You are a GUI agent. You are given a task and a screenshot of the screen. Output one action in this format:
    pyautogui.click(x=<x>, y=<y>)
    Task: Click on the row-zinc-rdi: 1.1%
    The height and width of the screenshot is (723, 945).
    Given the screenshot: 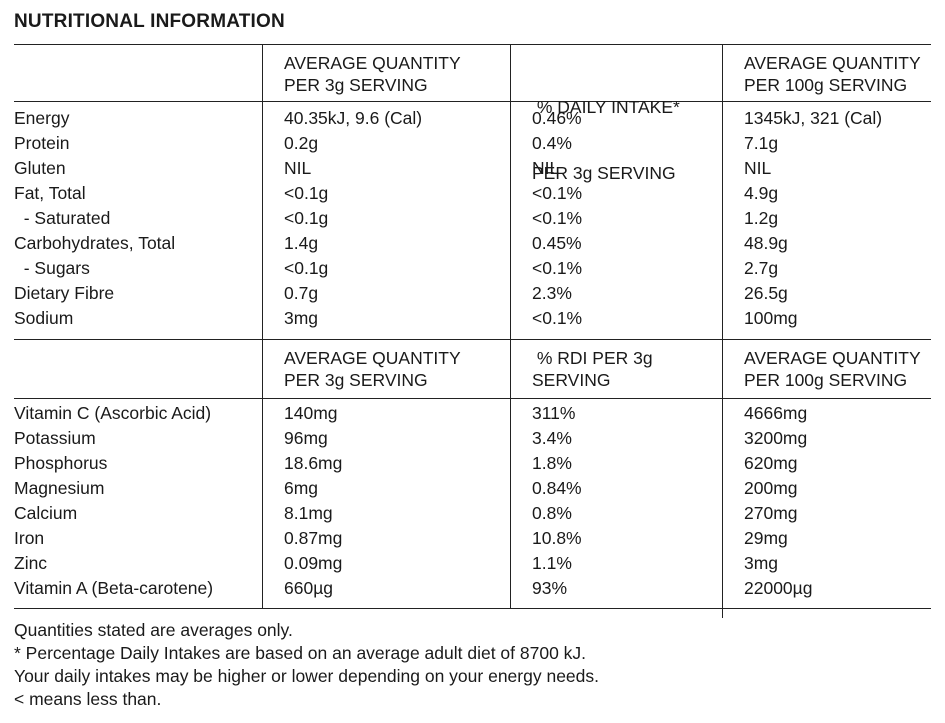 What is the action you would take?
    pyautogui.click(x=552, y=563)
    